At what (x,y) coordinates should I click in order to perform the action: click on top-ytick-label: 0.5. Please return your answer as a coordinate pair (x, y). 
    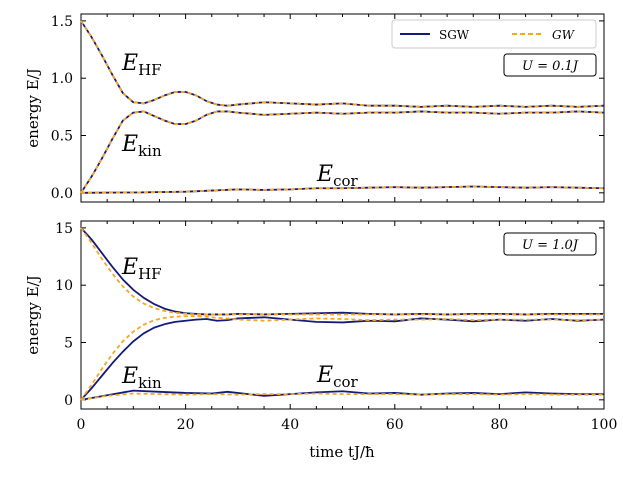
    Looking at the image, I should click on (62, 137).